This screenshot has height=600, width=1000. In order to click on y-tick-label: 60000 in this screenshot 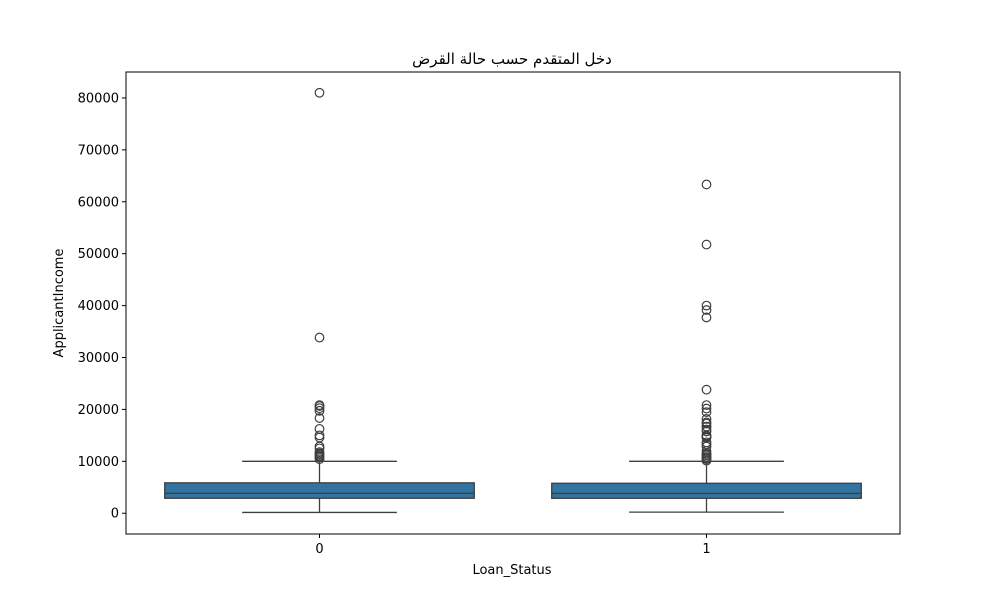, I will do `click(98, 202)`.